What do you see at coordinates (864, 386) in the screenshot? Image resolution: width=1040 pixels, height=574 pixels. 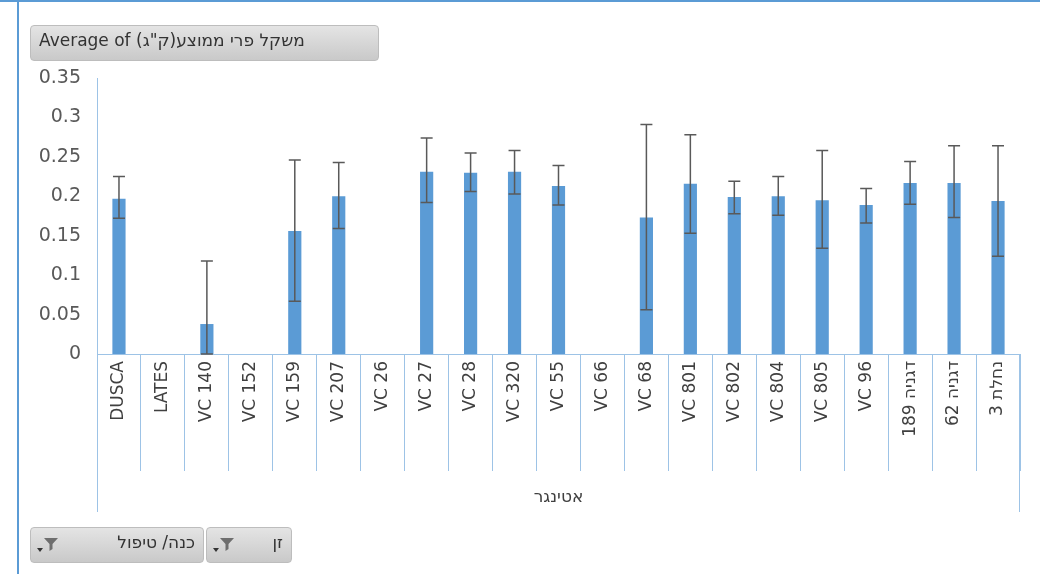 I see `x-tick-label: VC 96` at bounding box center [864, 386].